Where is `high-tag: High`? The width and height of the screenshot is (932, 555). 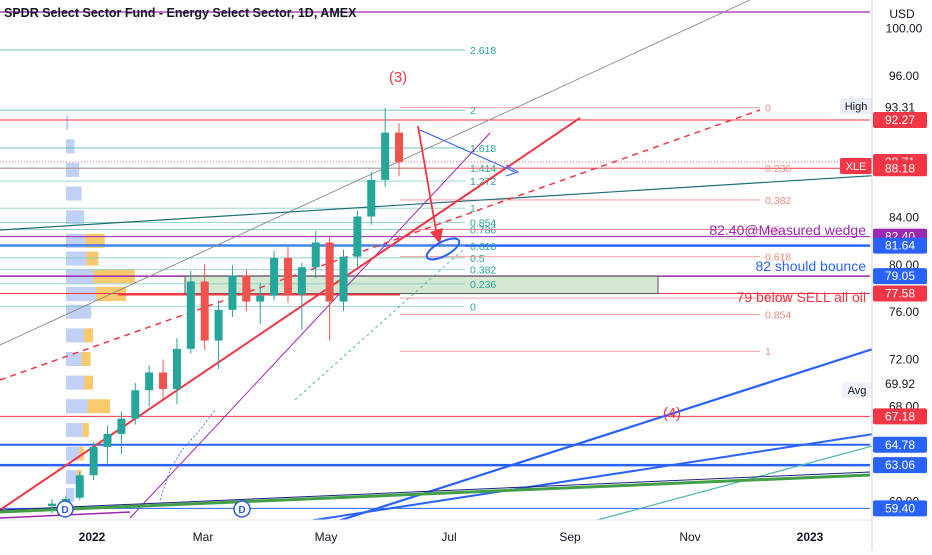
high-tag: High is located at coordinates (856, 107).